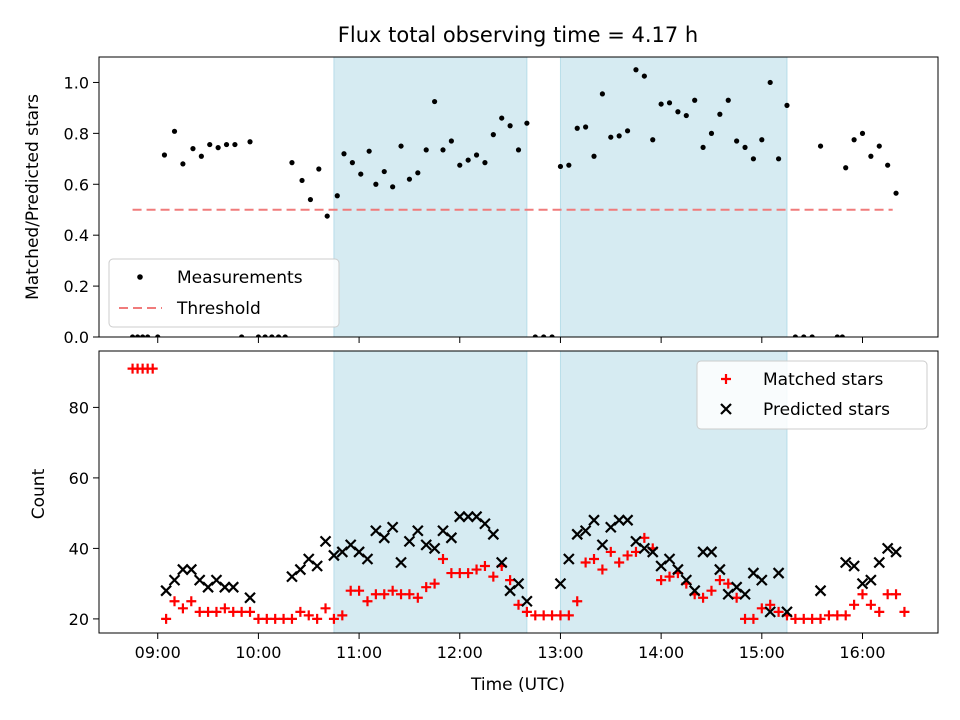 This screenshot has height=720, width=960. Describe the element at coordinates (76, 82) in the screenshot. I see `y-tick-label: 1.0` at that location.